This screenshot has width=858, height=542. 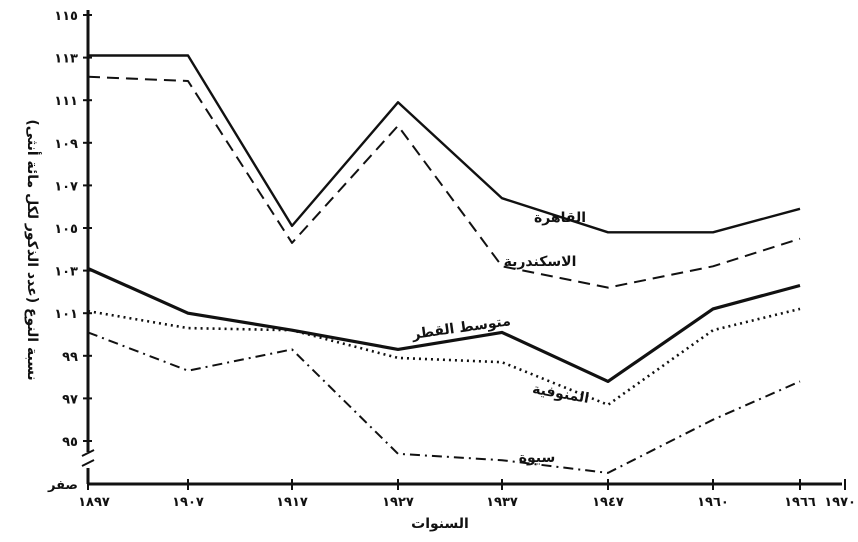 What do you see at coordinates (560, 218) in the screenshot?
I see `series-label: القاهرة` at bounding box center [560, 218].